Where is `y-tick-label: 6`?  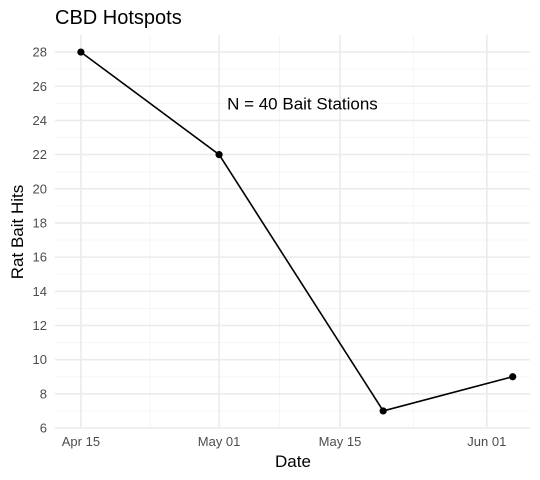
y-tick-label: 6 is located at coordinates (43, 428).